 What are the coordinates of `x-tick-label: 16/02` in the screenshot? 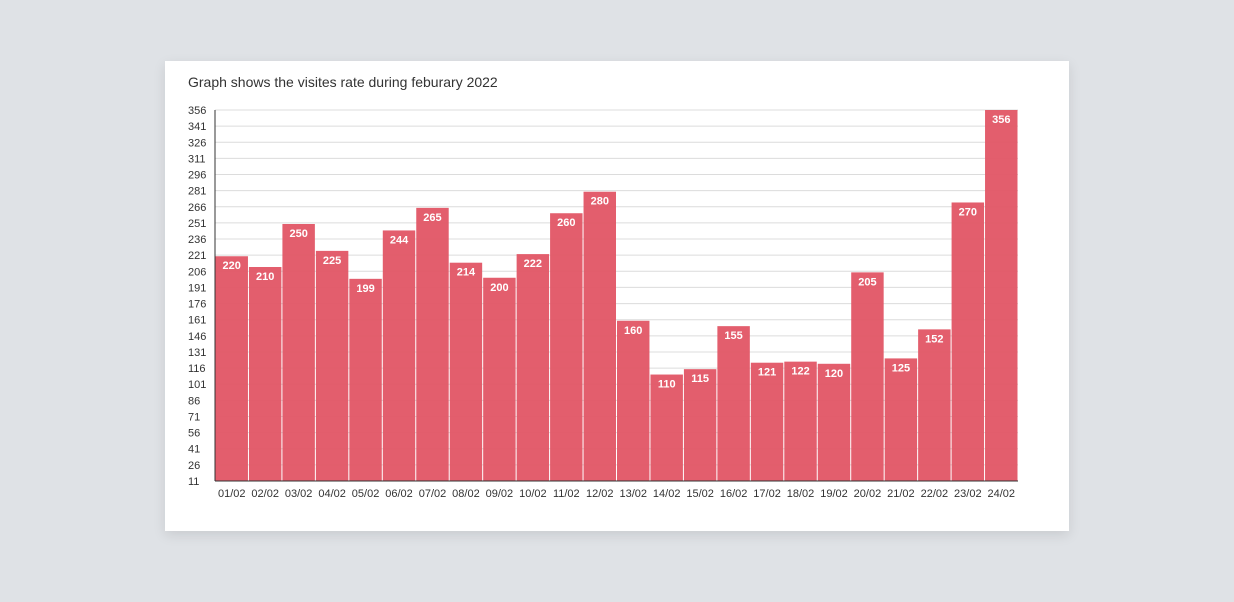 It's located at (734, 494).